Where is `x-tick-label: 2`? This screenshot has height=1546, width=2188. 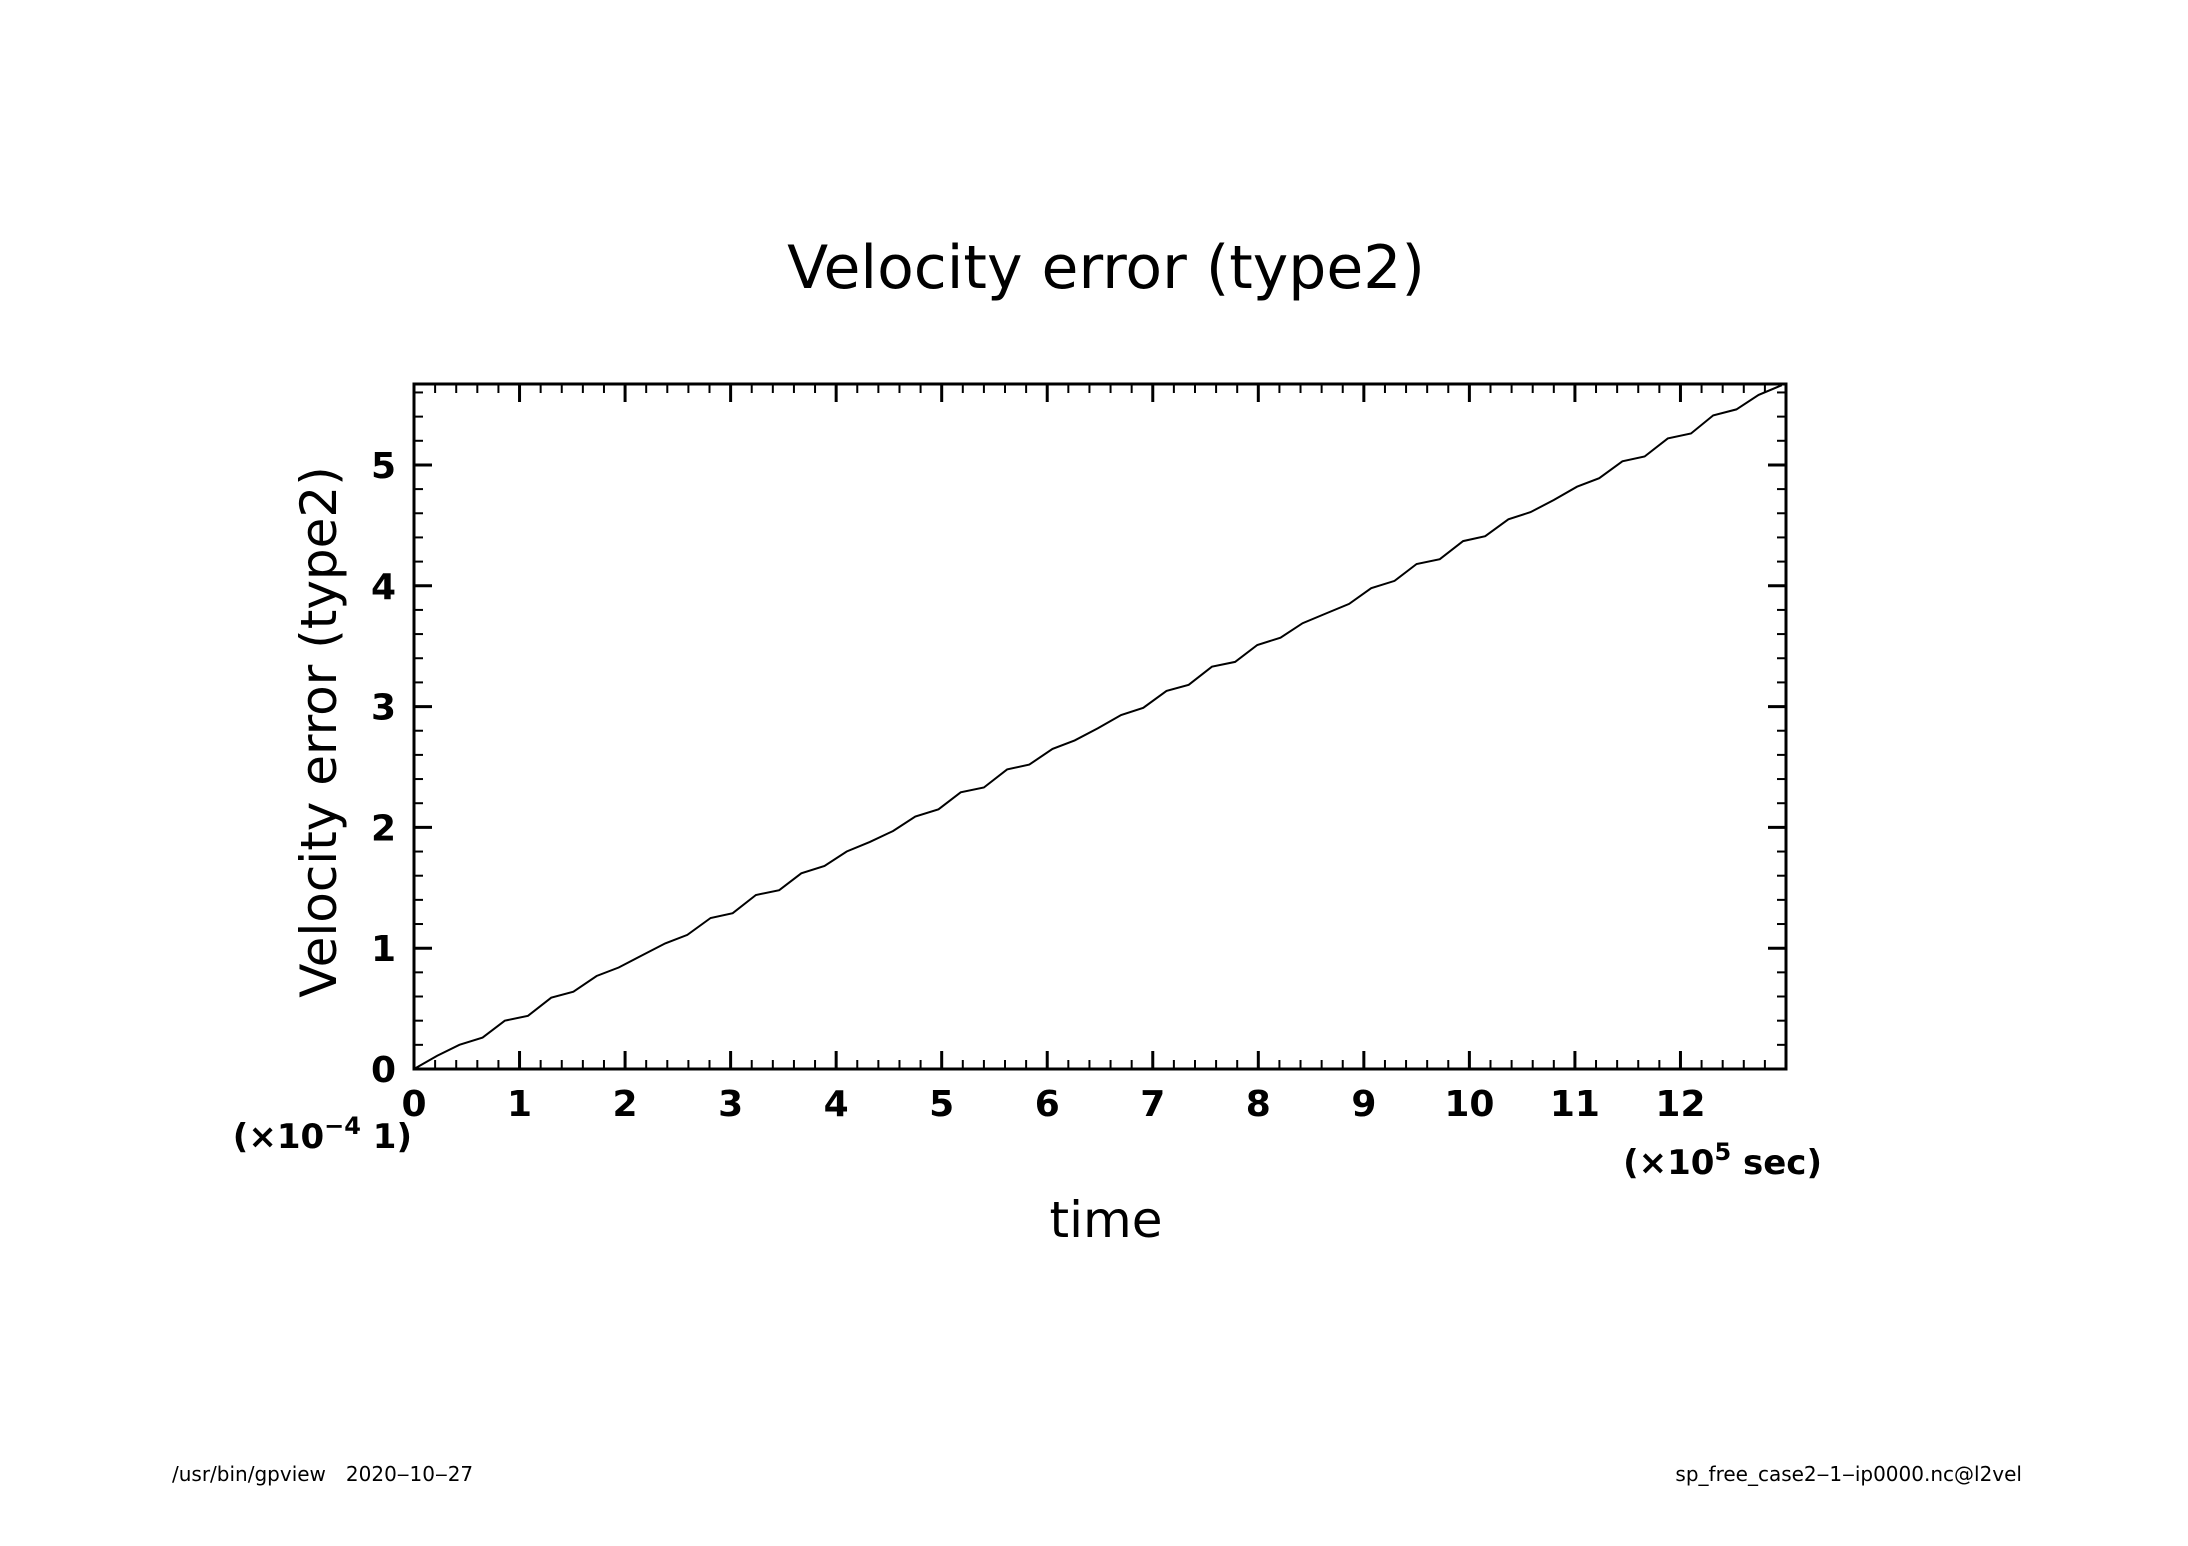 x-tick-label: 2 is located at coordinates (625, 1104).